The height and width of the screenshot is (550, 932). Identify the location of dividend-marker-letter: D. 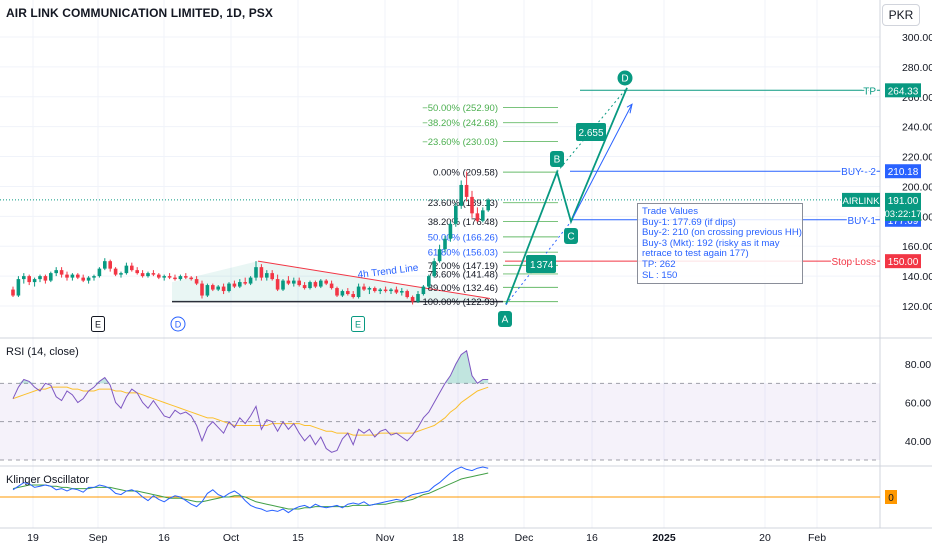
(178, 325).